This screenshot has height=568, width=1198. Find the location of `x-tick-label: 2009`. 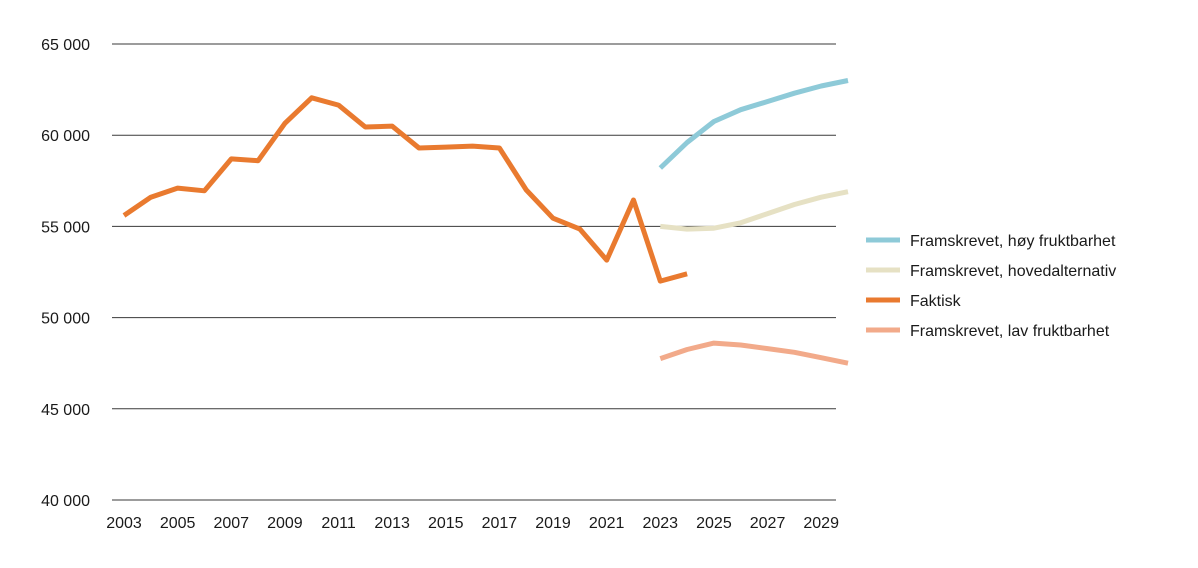

x-tick-label: 2009 is located at coordinates (285, 523).